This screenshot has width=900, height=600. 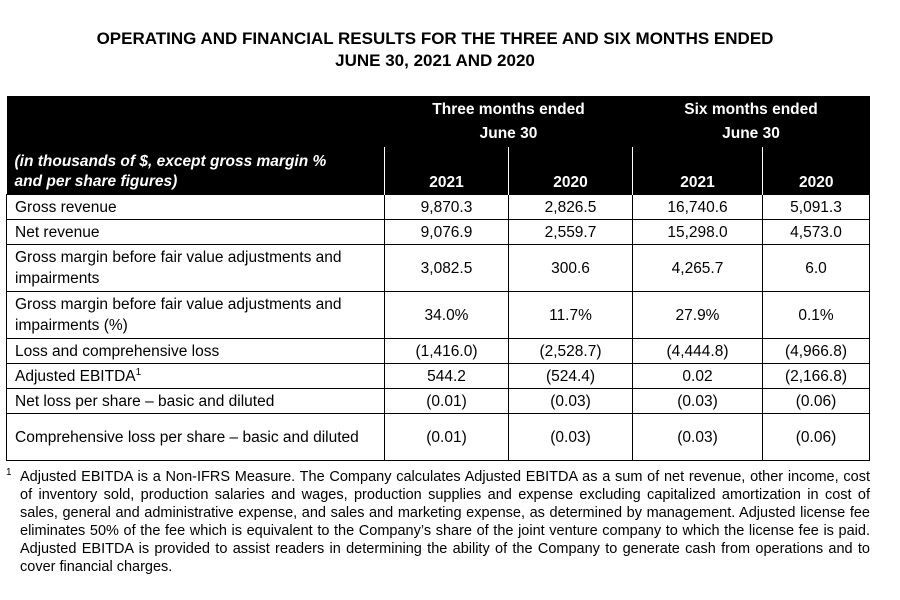 I want to click on header-six-months: Six months ended June 30, so click(x=751, y=121).